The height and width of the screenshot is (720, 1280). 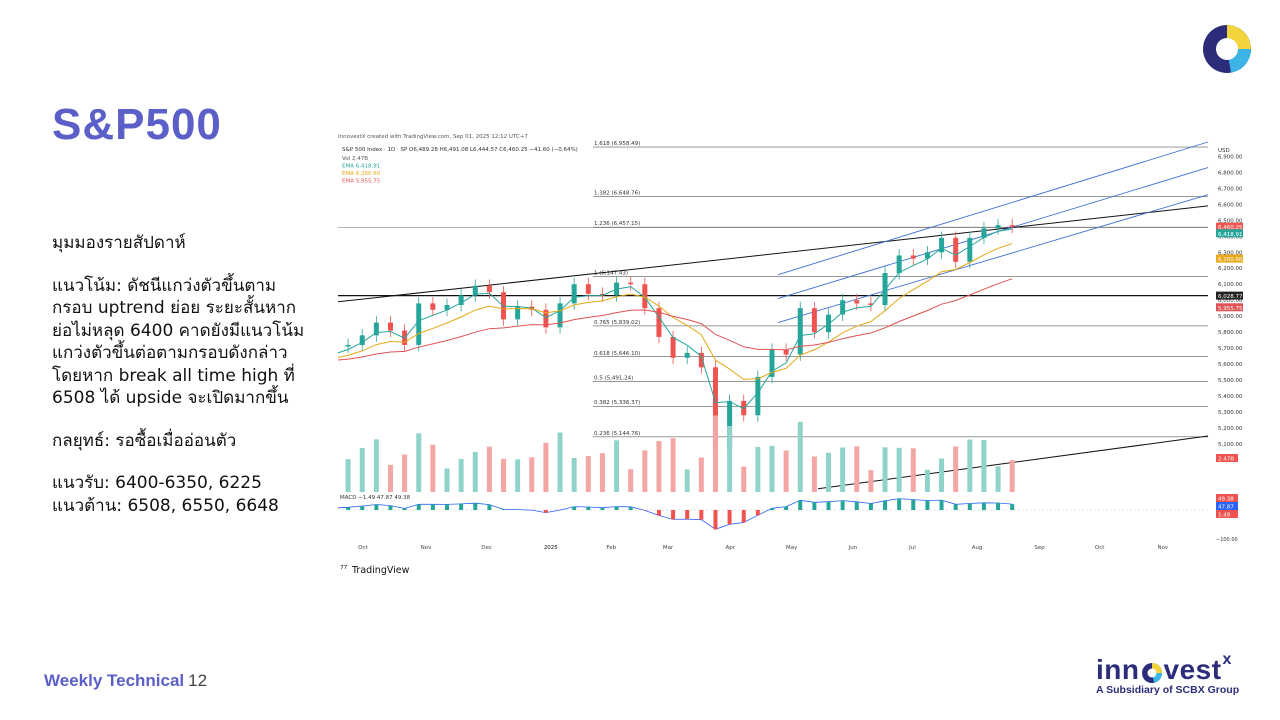 What do you see at coordinates (137, 124) in the screenshot?
I see `page-title: S&P500` at bounding box center [137, 124].